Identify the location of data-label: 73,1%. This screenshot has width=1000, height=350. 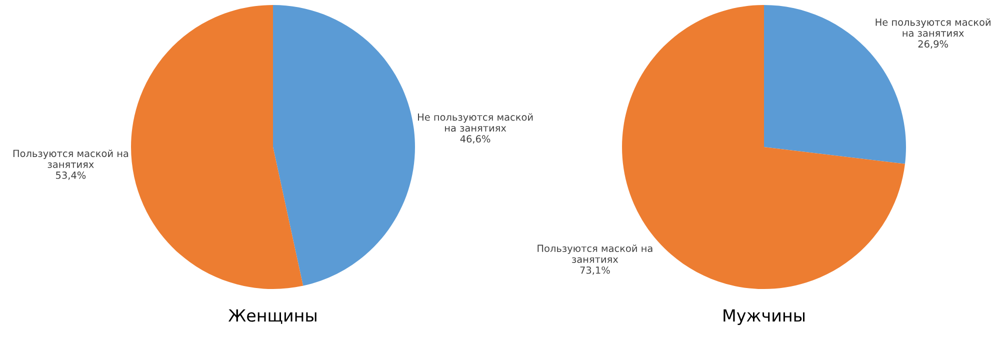
(595, 270).